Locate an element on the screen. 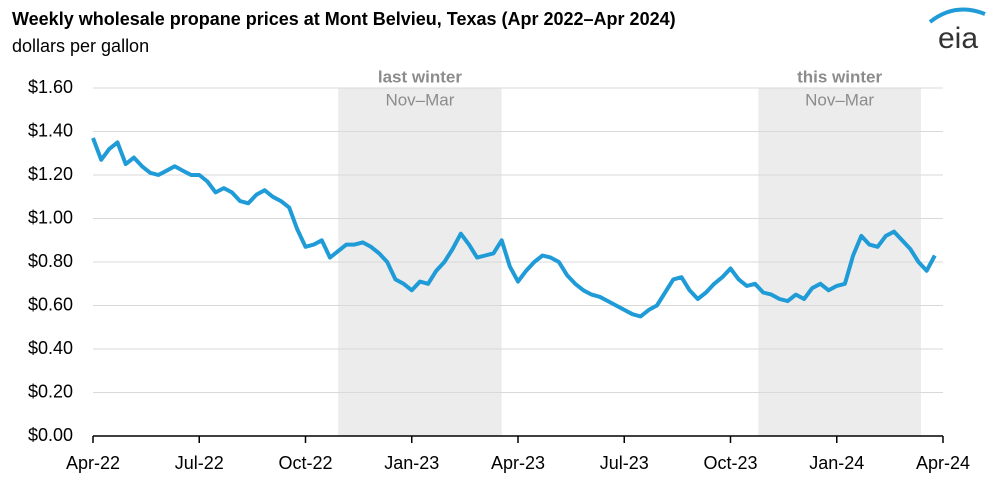 The image size is (1000, 495). y-tick-label: $1.60 is located at coordinates (50, 87).